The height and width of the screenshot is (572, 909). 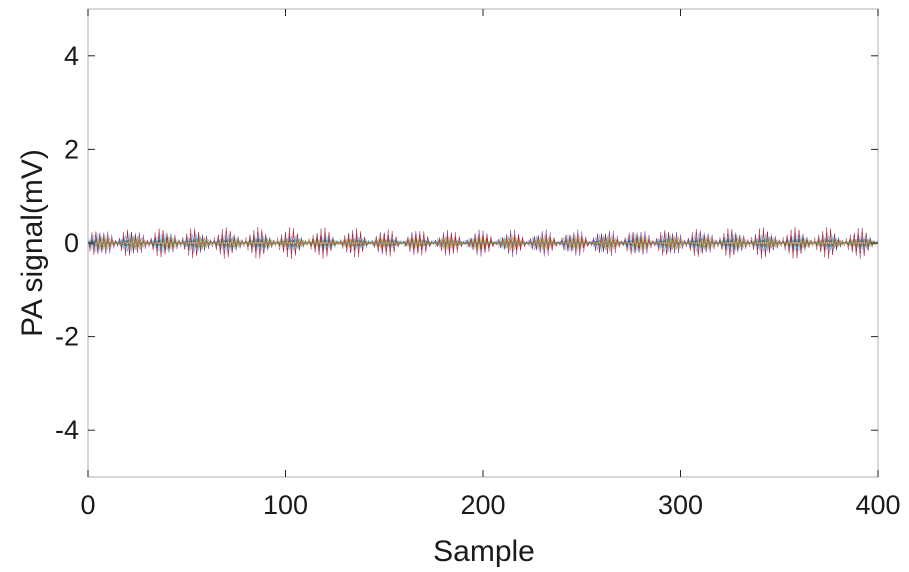 What do you see at coordinates (71, 243) in the screenshot?
I see `y-tick-label-0: 0` at bounding box center [71, 243].